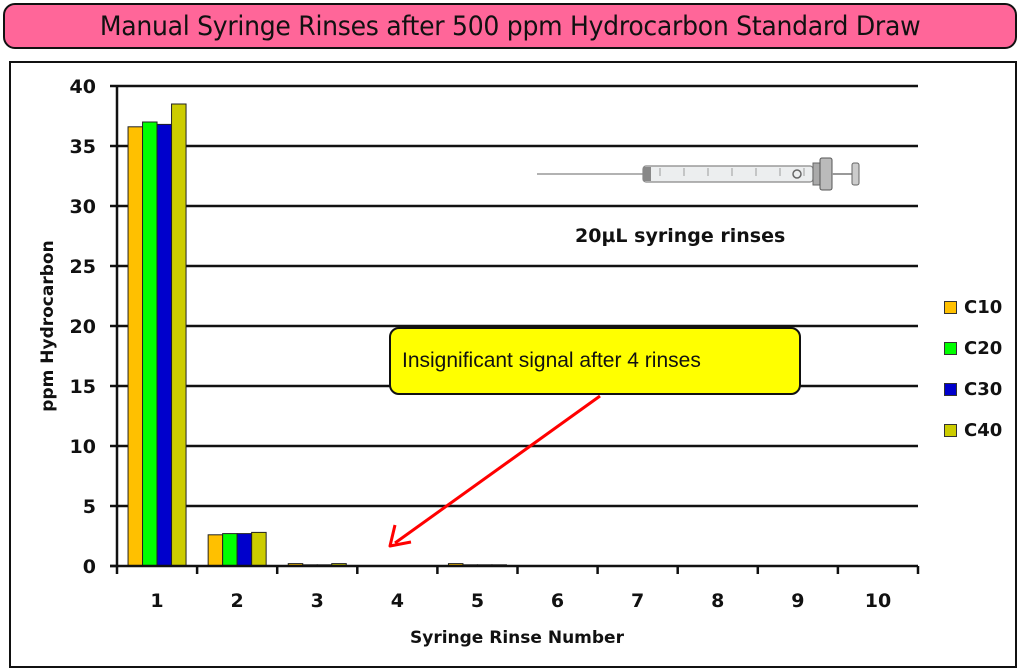 The width and height of the screenshot is (1024, 671). What do you see at coordinates (878, 601) in the screenshot?
I see `x-tick-label: 10` at bounding box center [878, 601].